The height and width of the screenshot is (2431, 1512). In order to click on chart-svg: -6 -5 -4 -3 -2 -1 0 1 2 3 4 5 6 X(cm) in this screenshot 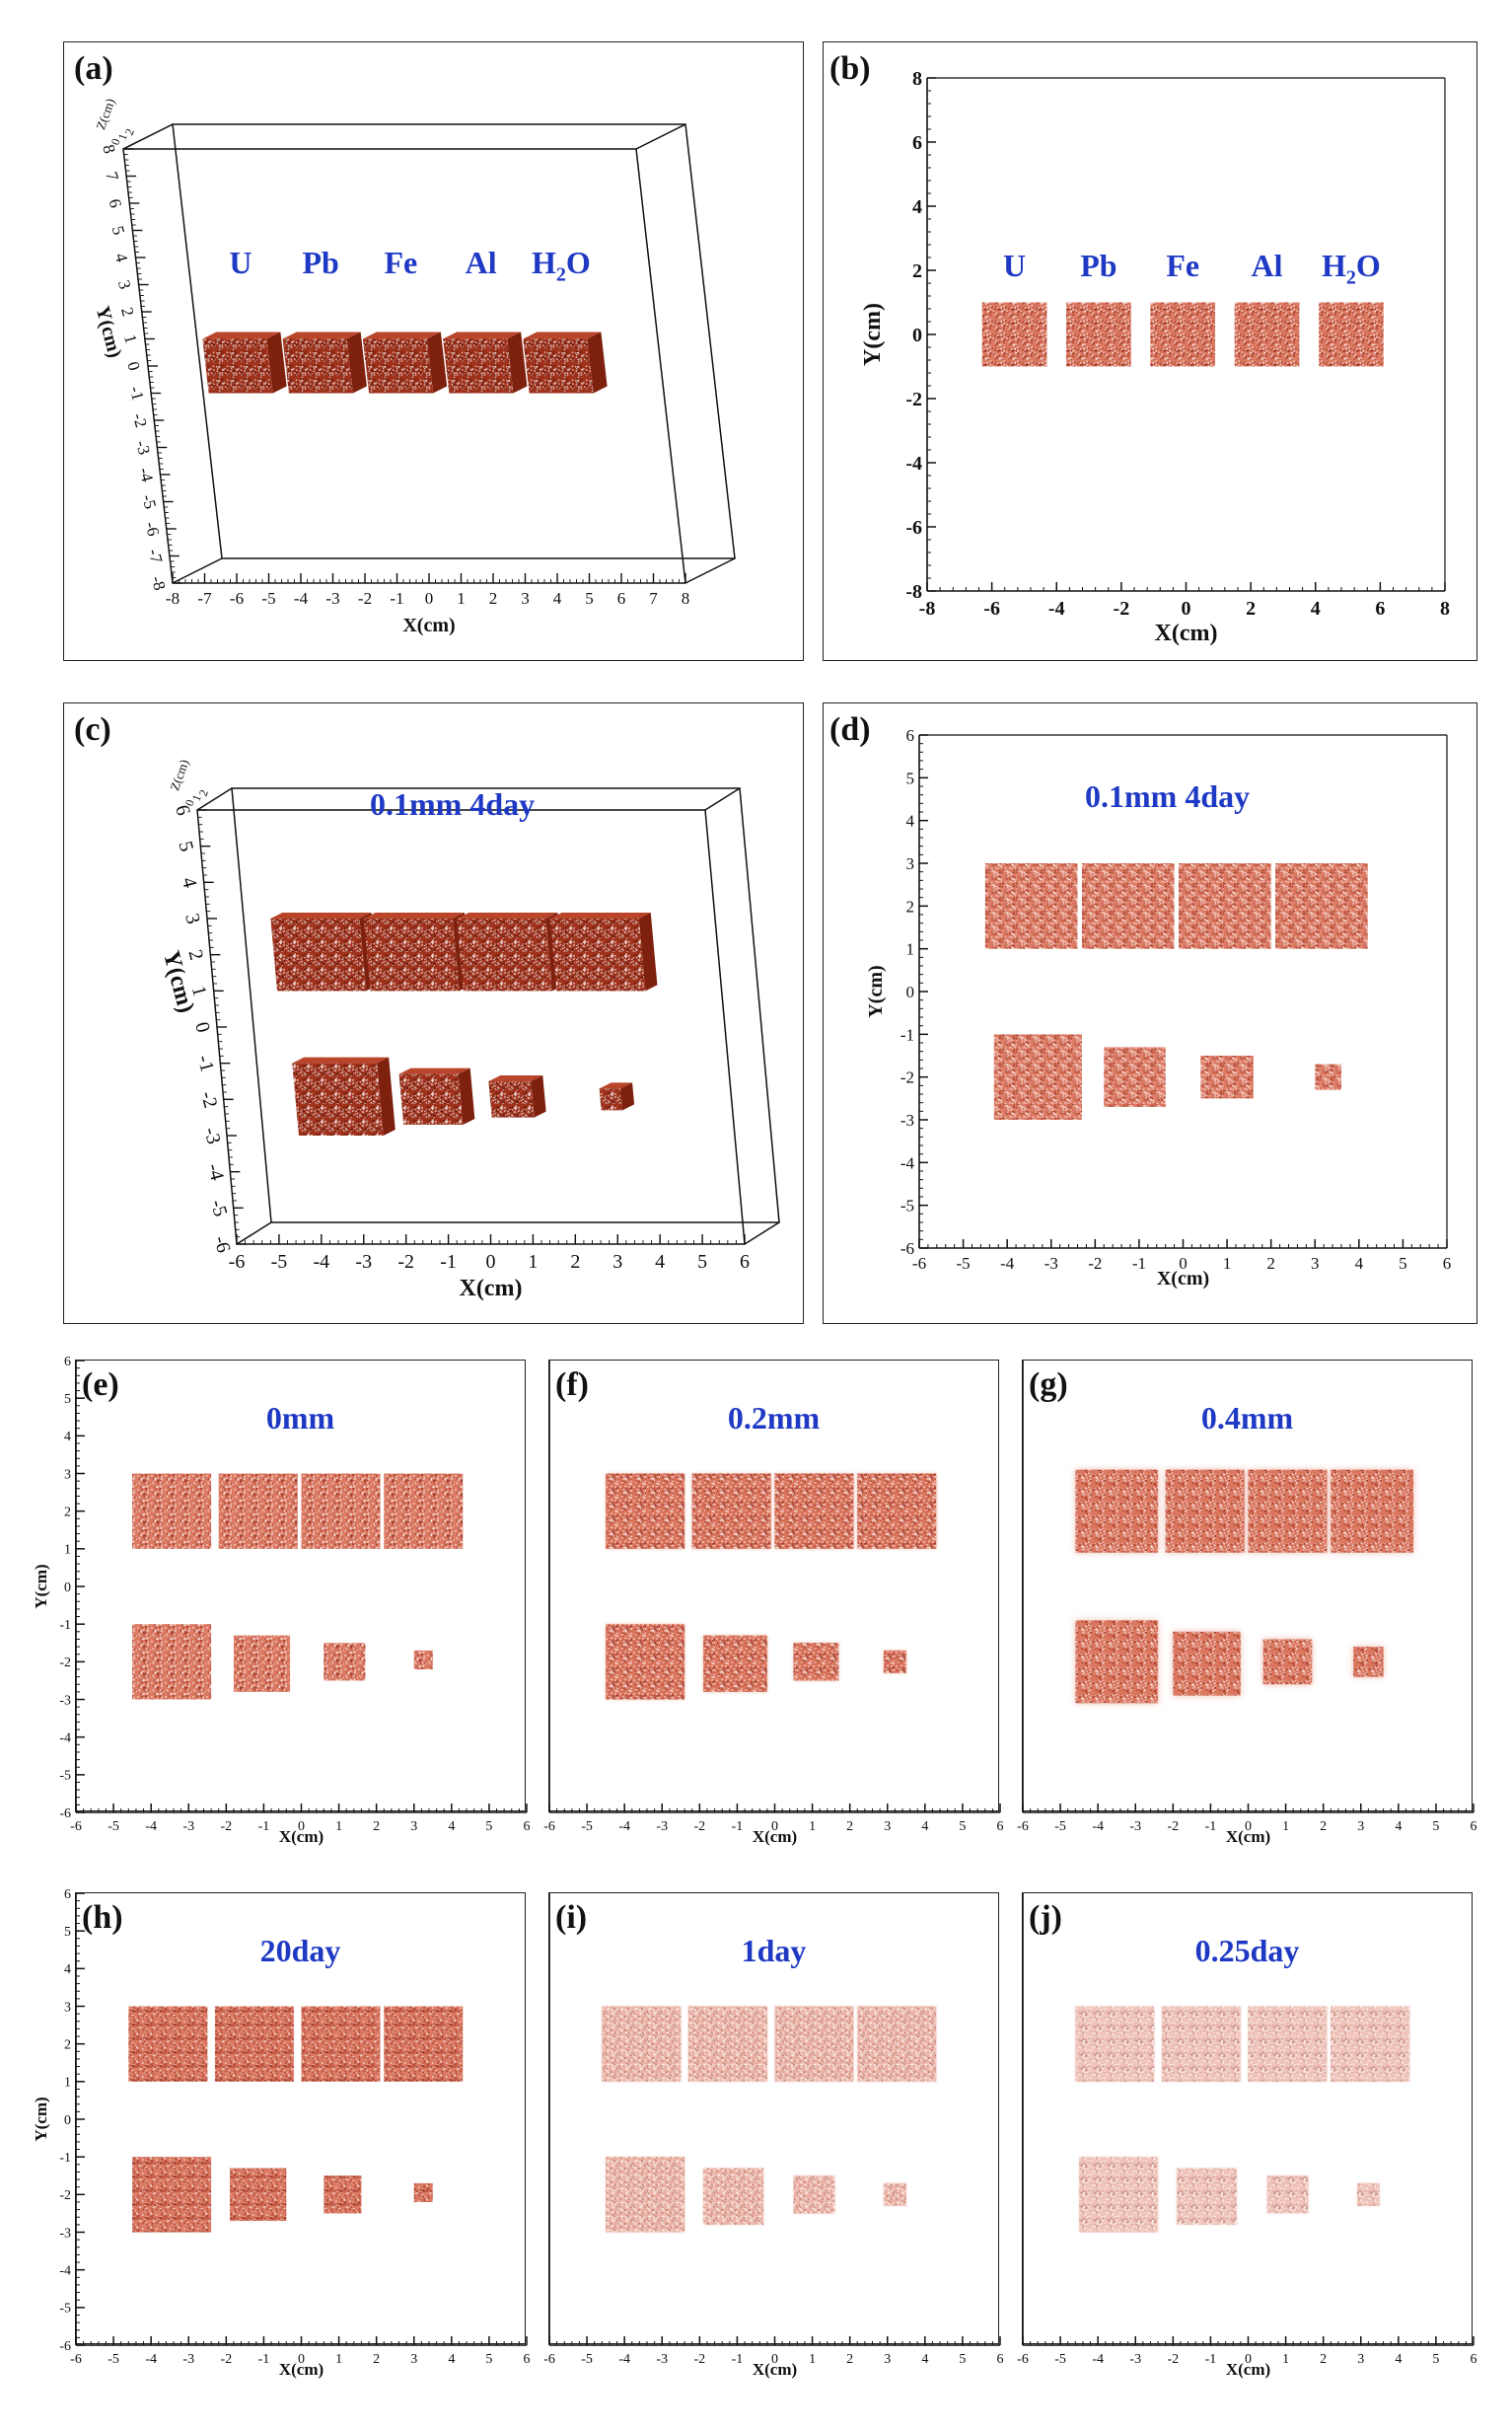, I will do `click(1247, 1603)`.